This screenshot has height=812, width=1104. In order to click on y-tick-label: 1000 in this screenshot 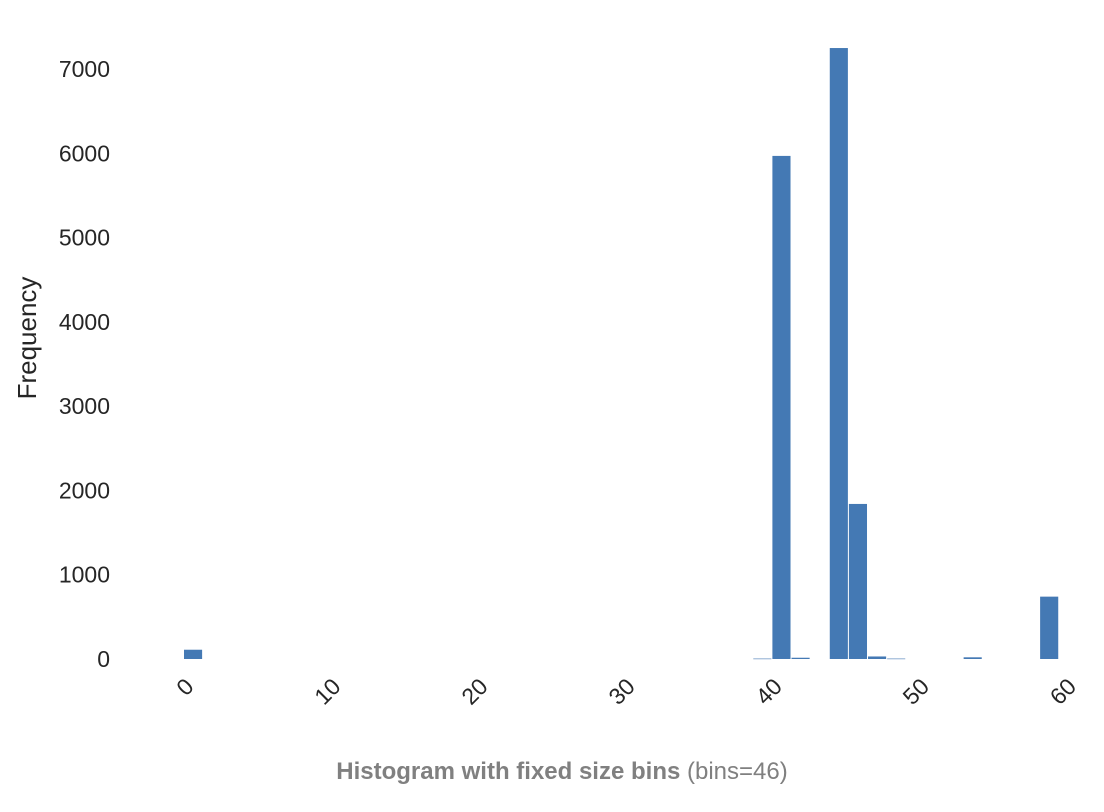, I will do `click(84, 575)`.